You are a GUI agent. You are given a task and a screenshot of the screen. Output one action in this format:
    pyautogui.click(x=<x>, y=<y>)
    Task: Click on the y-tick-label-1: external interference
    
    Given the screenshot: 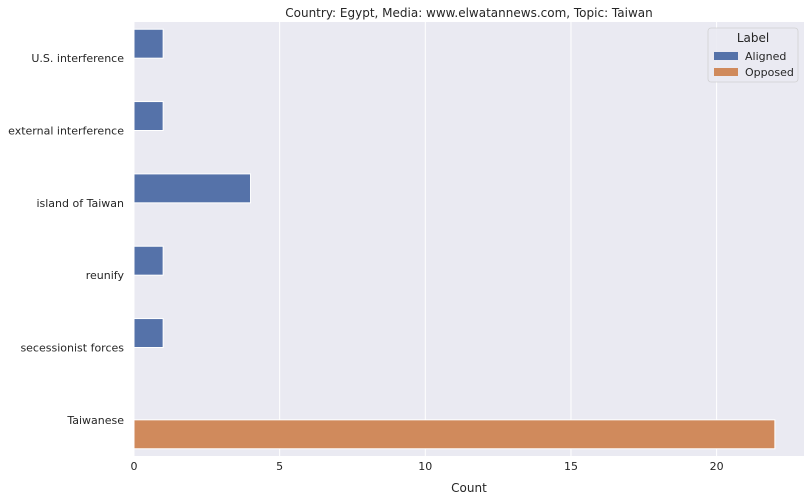 What is the action you would take?
    pyautogui.click(x=66, y=131)
    